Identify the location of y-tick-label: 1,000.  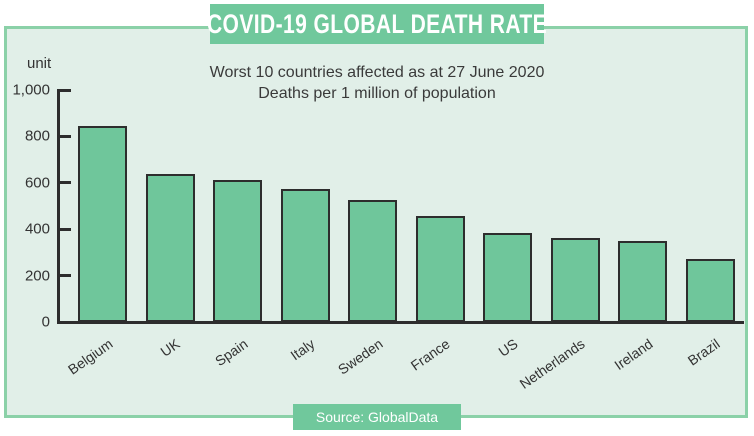
(31, 90).